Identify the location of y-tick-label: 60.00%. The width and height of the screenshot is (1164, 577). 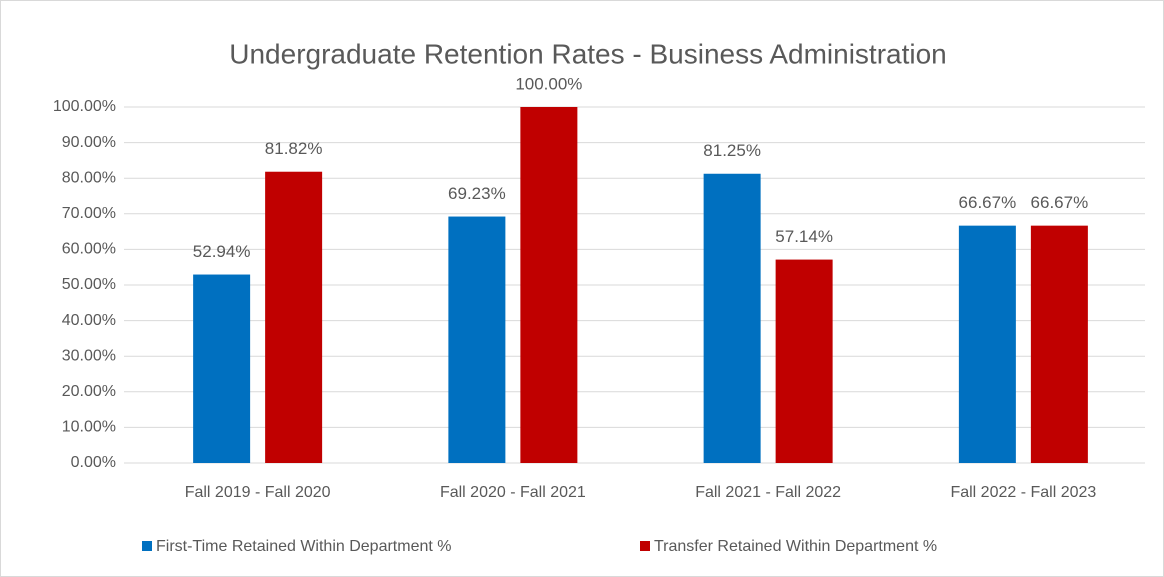
(89, 249).